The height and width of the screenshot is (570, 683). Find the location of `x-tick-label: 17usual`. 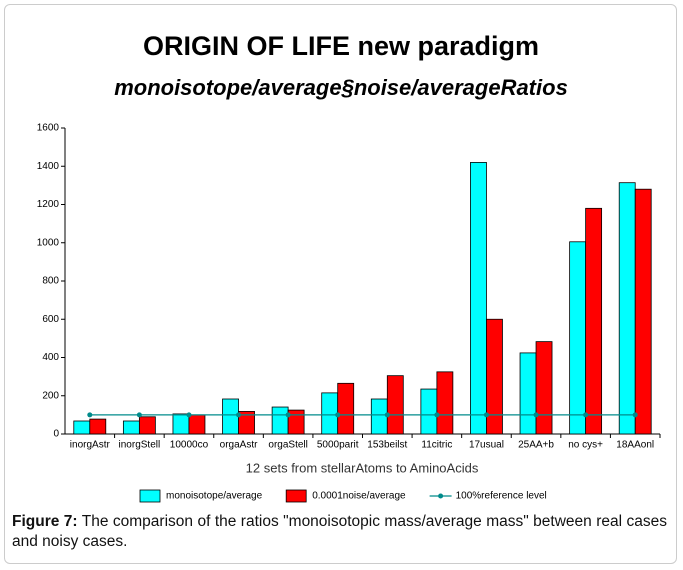

x-tick-label: 17usual is located at coordinates (486, 445).